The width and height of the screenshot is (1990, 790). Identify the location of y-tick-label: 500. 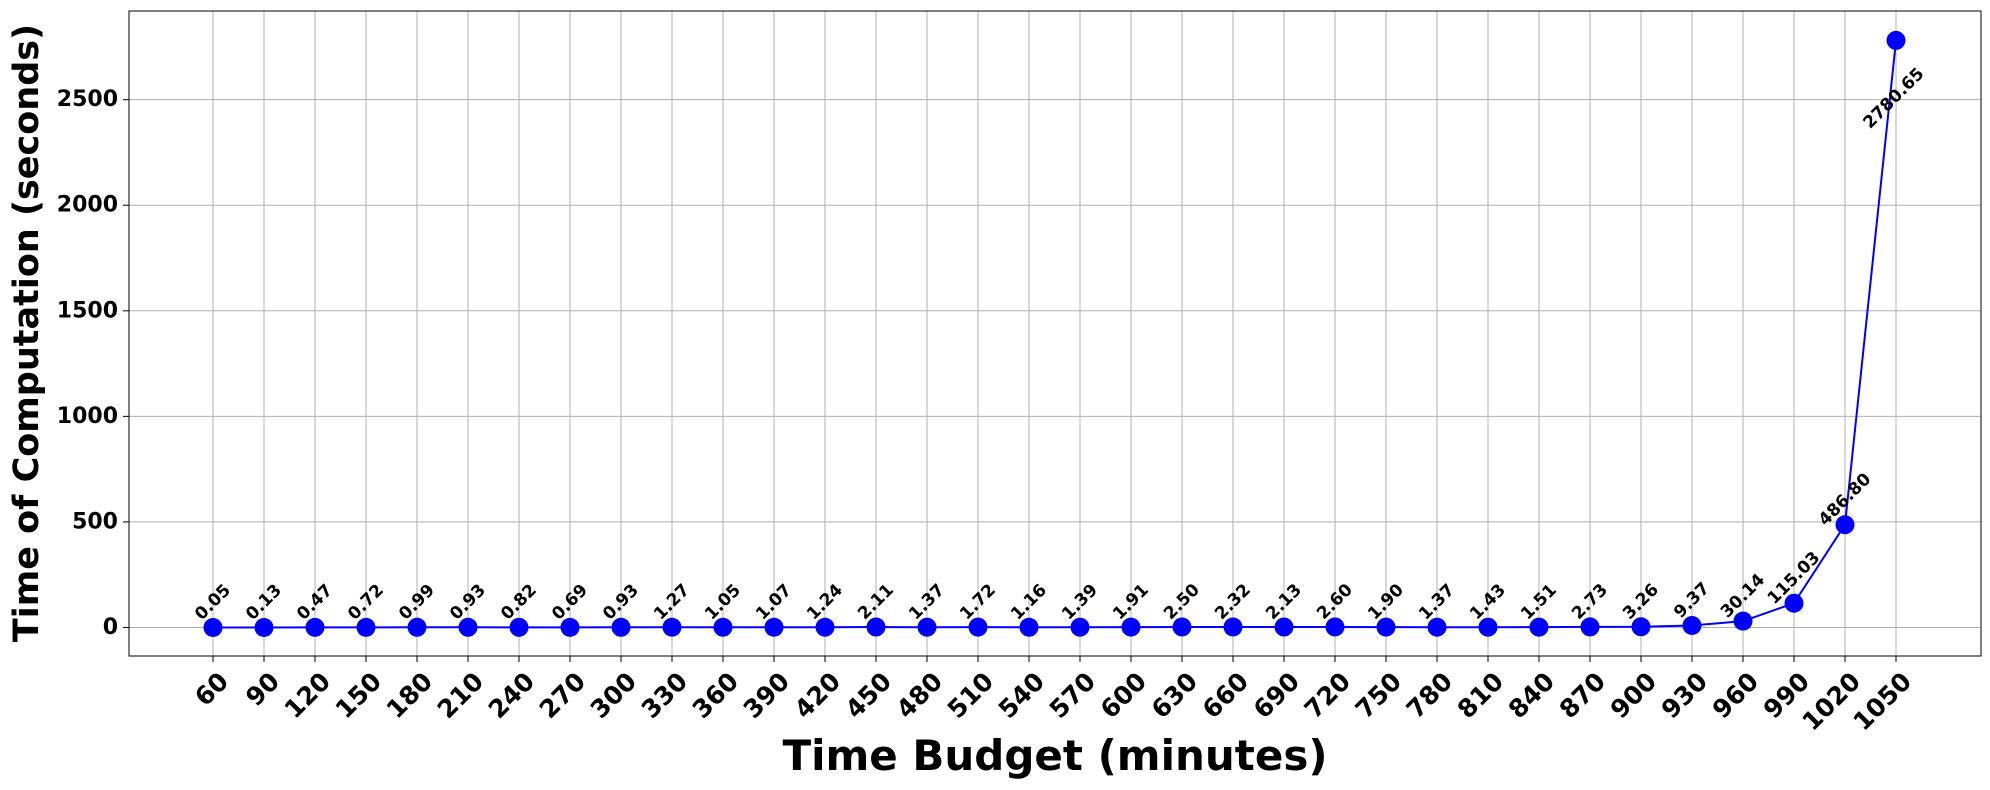
(95, 521).